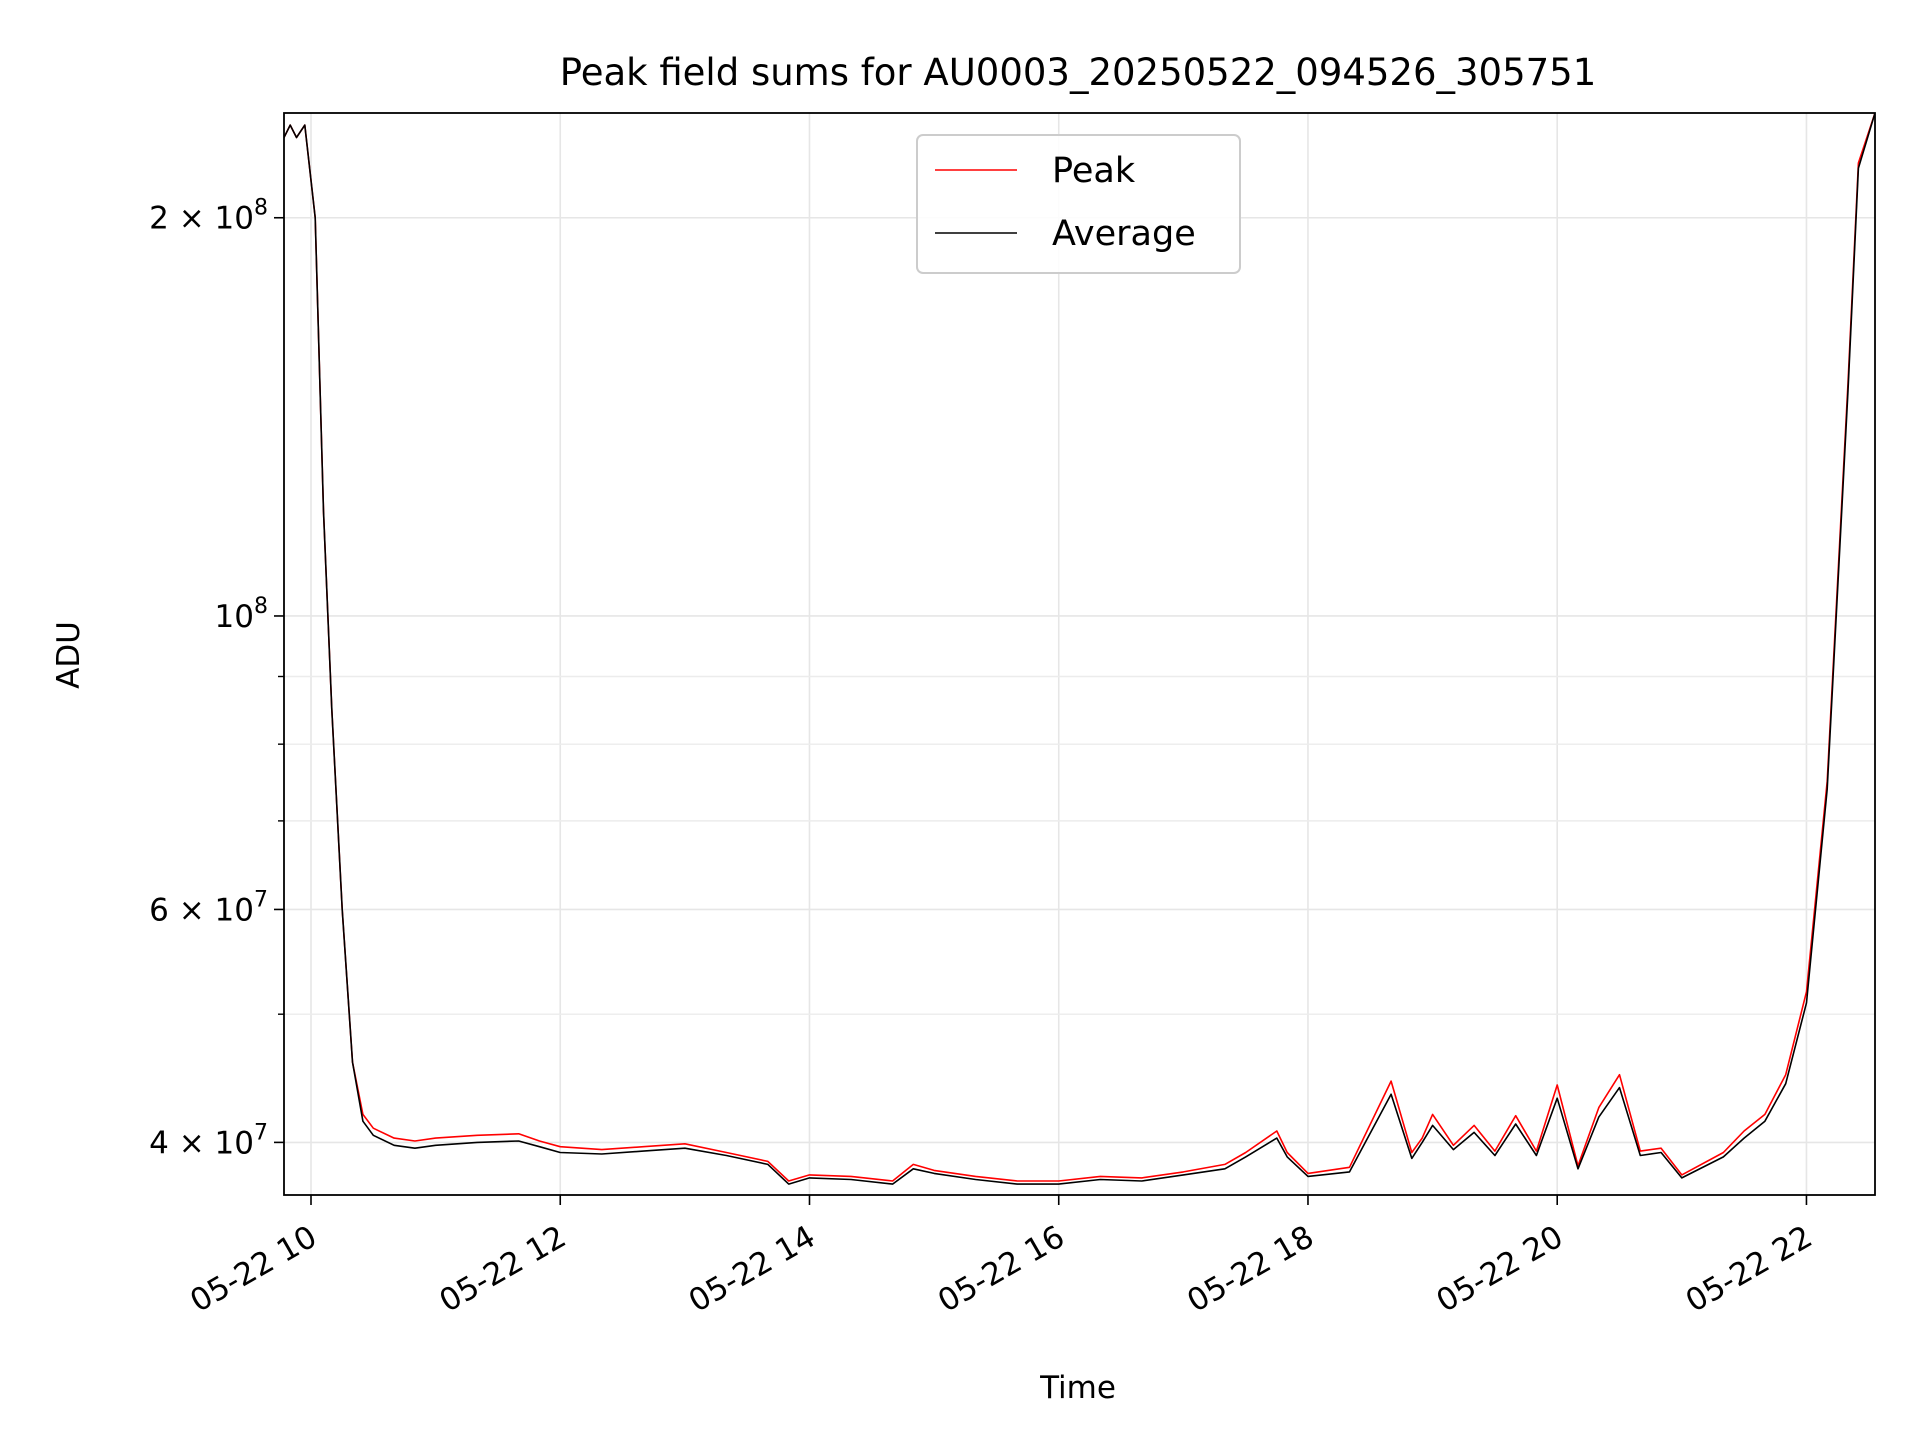  Describe the element at coordinates (234, 617) in the screenshot. I see `y-tick-mantissa: 10` at that location.